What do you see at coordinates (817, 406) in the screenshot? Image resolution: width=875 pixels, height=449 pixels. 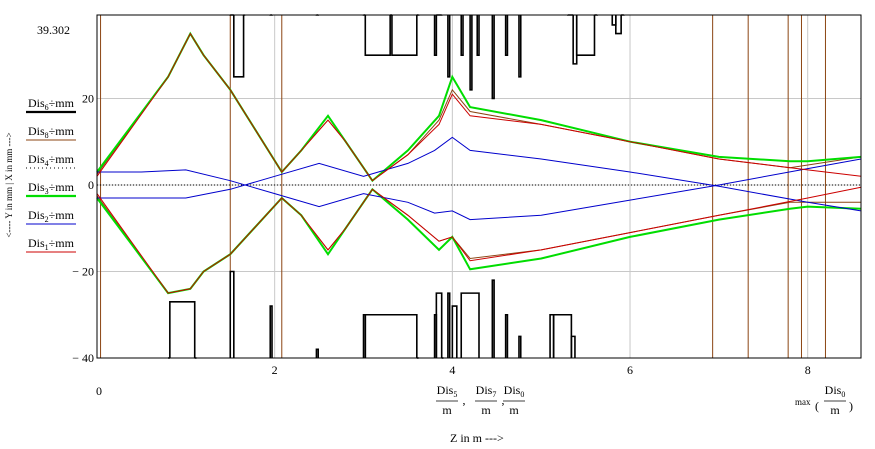 I see `x-range-paren-left: (` at bounding box center [817, 406].